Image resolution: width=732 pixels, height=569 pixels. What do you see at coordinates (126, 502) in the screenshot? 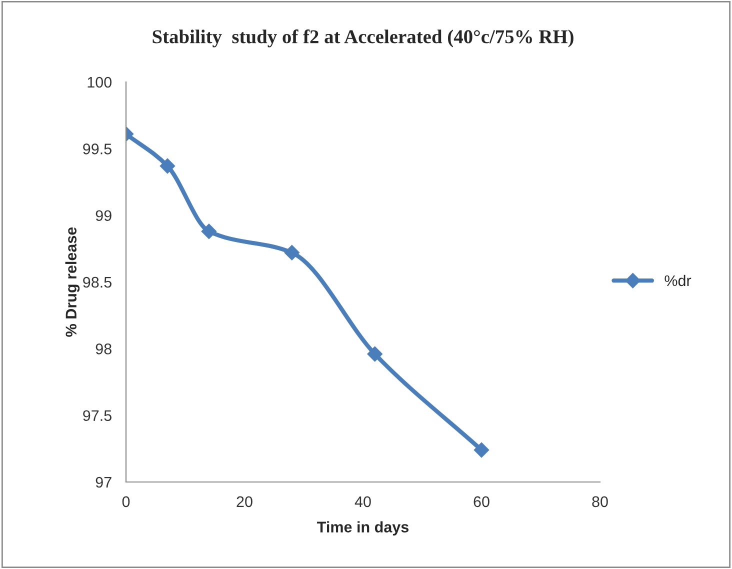
I see `x-tick-label: 0` at bounding box center [126, 502].